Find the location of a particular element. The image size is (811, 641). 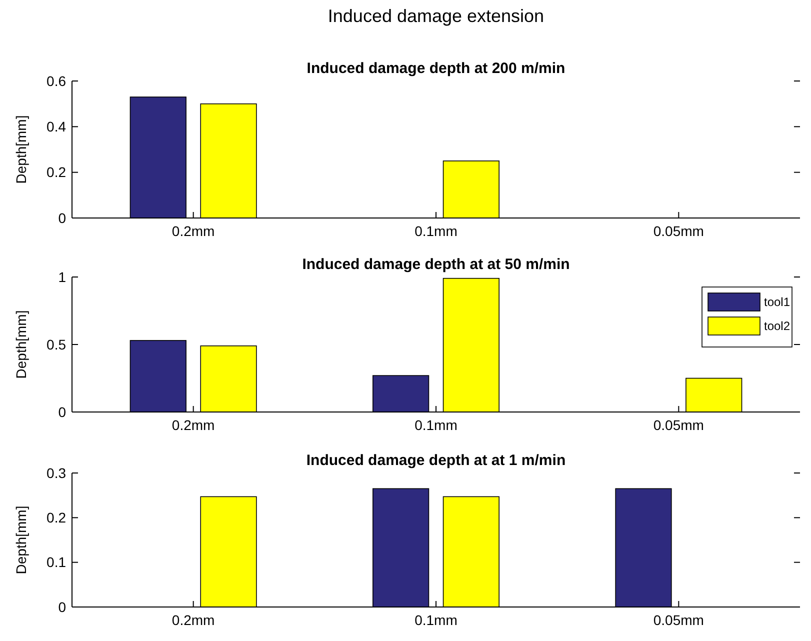

y-tick-label: 1 is located at coordinates (62, 276).